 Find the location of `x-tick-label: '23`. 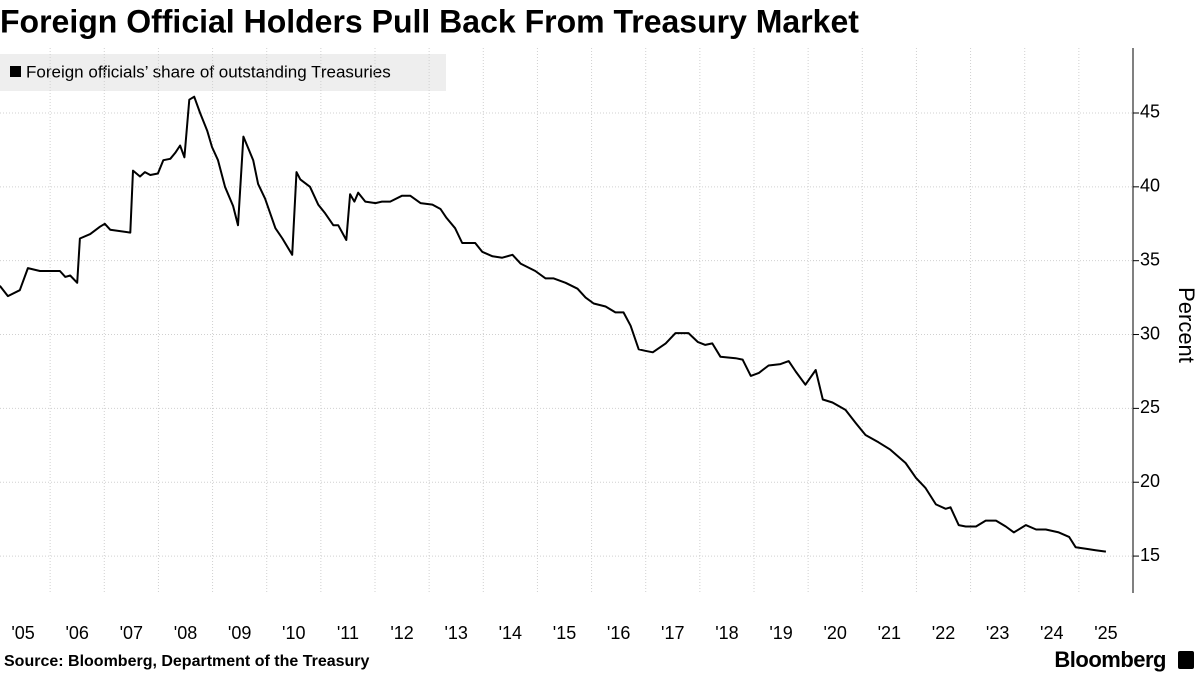

x-tick-label: '23 is located at coordinates (997, 633).